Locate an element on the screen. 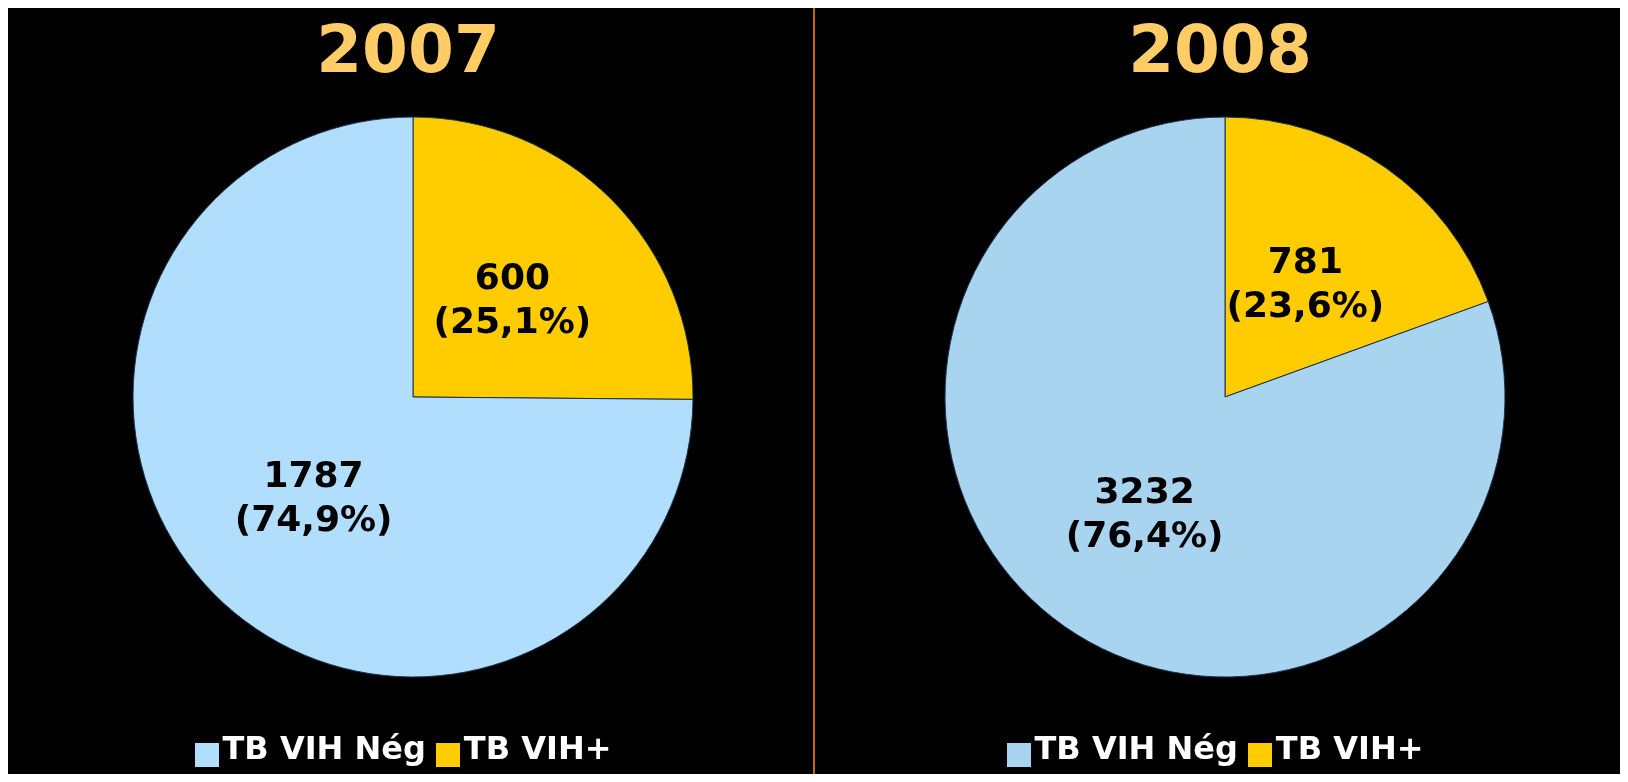 The image size is (1628, 782). chart-title: 2008 is located at coordinates (1220, 50).